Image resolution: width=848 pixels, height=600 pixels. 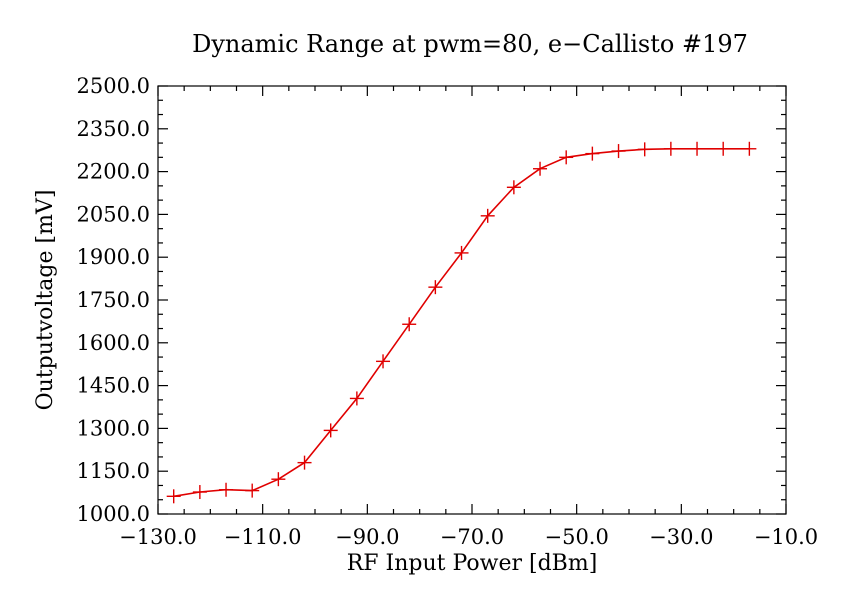 What do you see at coordinates (472, 563) in the screenshot?
I see `x-axis-label: RF Input Power [dBm]` at bounding box center [472, 563].